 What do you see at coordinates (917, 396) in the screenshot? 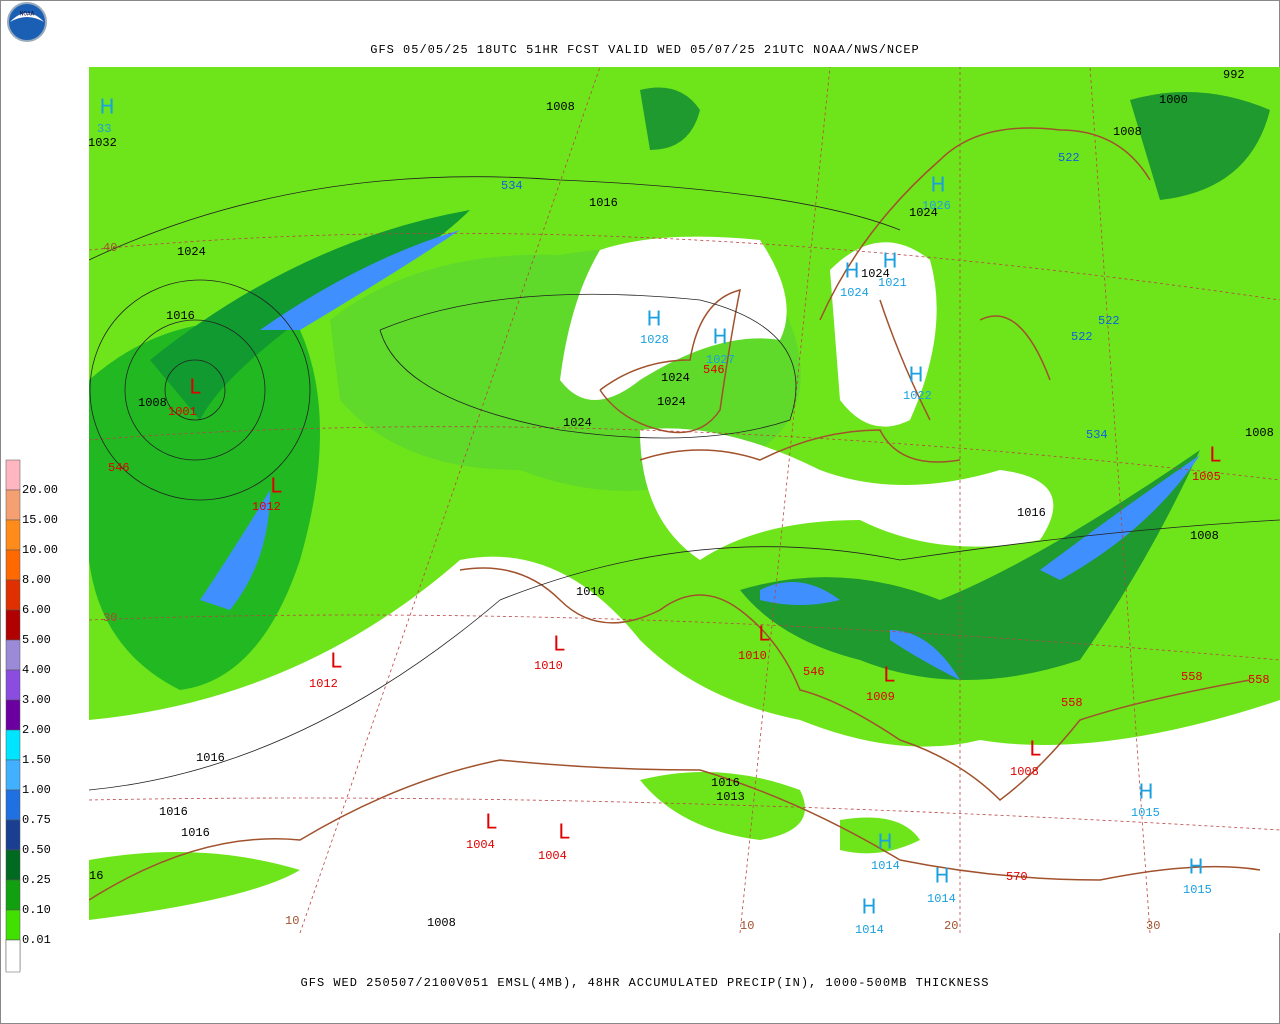
I see `high-pressure: 1022` at bounding box center [917, 396].